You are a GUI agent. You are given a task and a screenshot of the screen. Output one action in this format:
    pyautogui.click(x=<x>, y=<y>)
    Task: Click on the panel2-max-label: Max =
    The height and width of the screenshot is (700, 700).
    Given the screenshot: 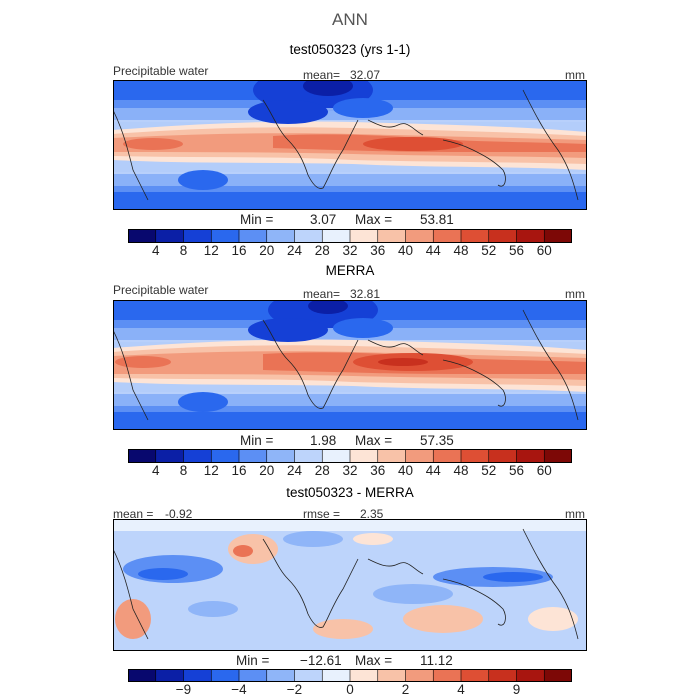 What is the action you would take?
    pyautogui.click(x=374, y=440)
    